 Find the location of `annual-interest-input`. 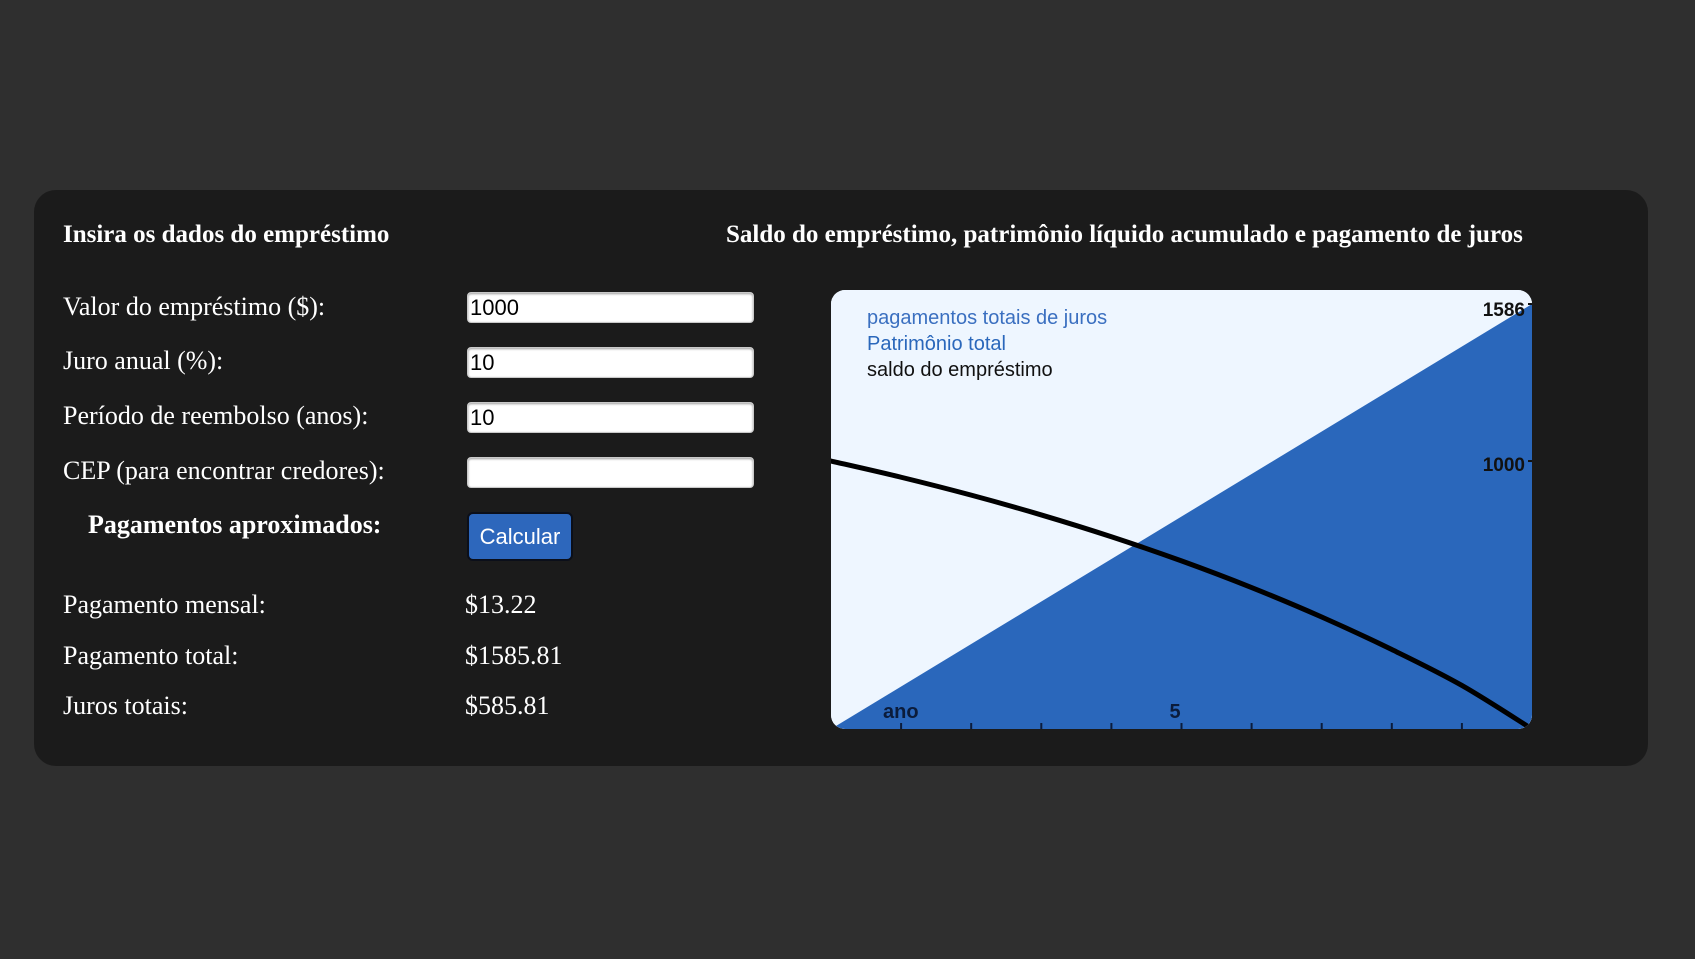

annual-interest-input is located at coordinates (610, 362).